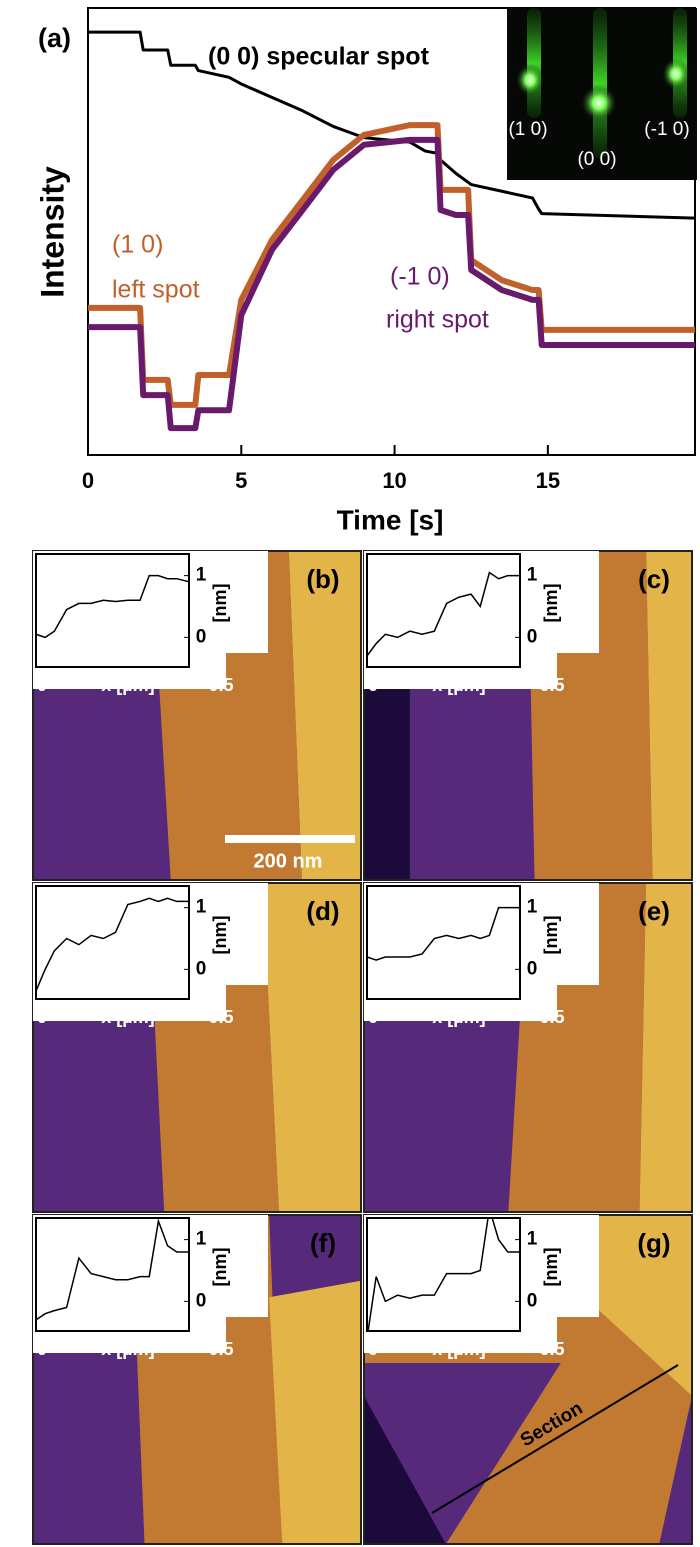 The height and width of the screenshot is (1547, 700). Describe the element at coordinates (666, 129) in the screenshot. I see `inset-label: (-1 0)` at that location.